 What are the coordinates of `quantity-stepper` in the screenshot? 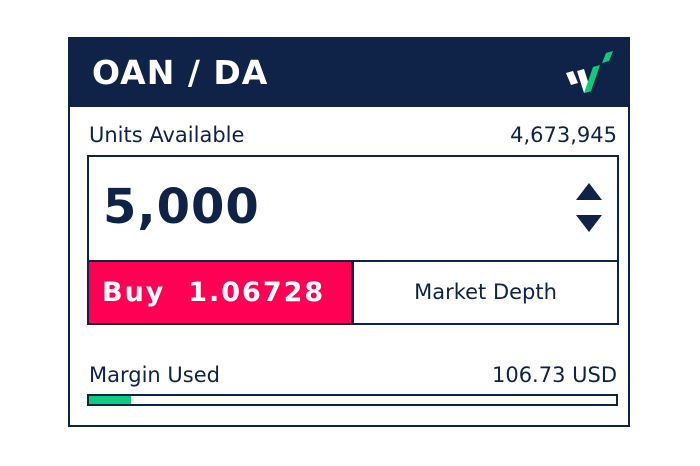 It's located at (589, 209).